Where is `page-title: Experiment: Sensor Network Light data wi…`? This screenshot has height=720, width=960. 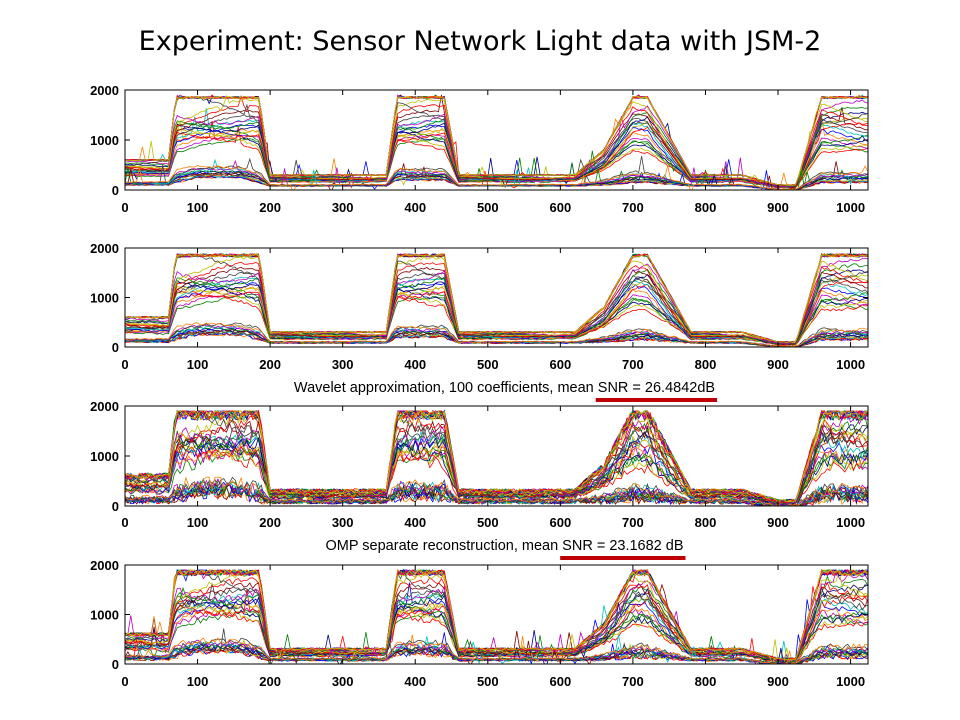 page-title: Experiment: Sensor Network Light data wi… is located at coordinates (480, 41).